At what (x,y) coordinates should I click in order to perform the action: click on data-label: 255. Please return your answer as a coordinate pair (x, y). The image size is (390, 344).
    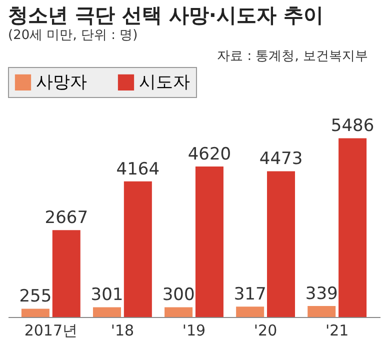
    Looking at the image, I should click on (35, 296).